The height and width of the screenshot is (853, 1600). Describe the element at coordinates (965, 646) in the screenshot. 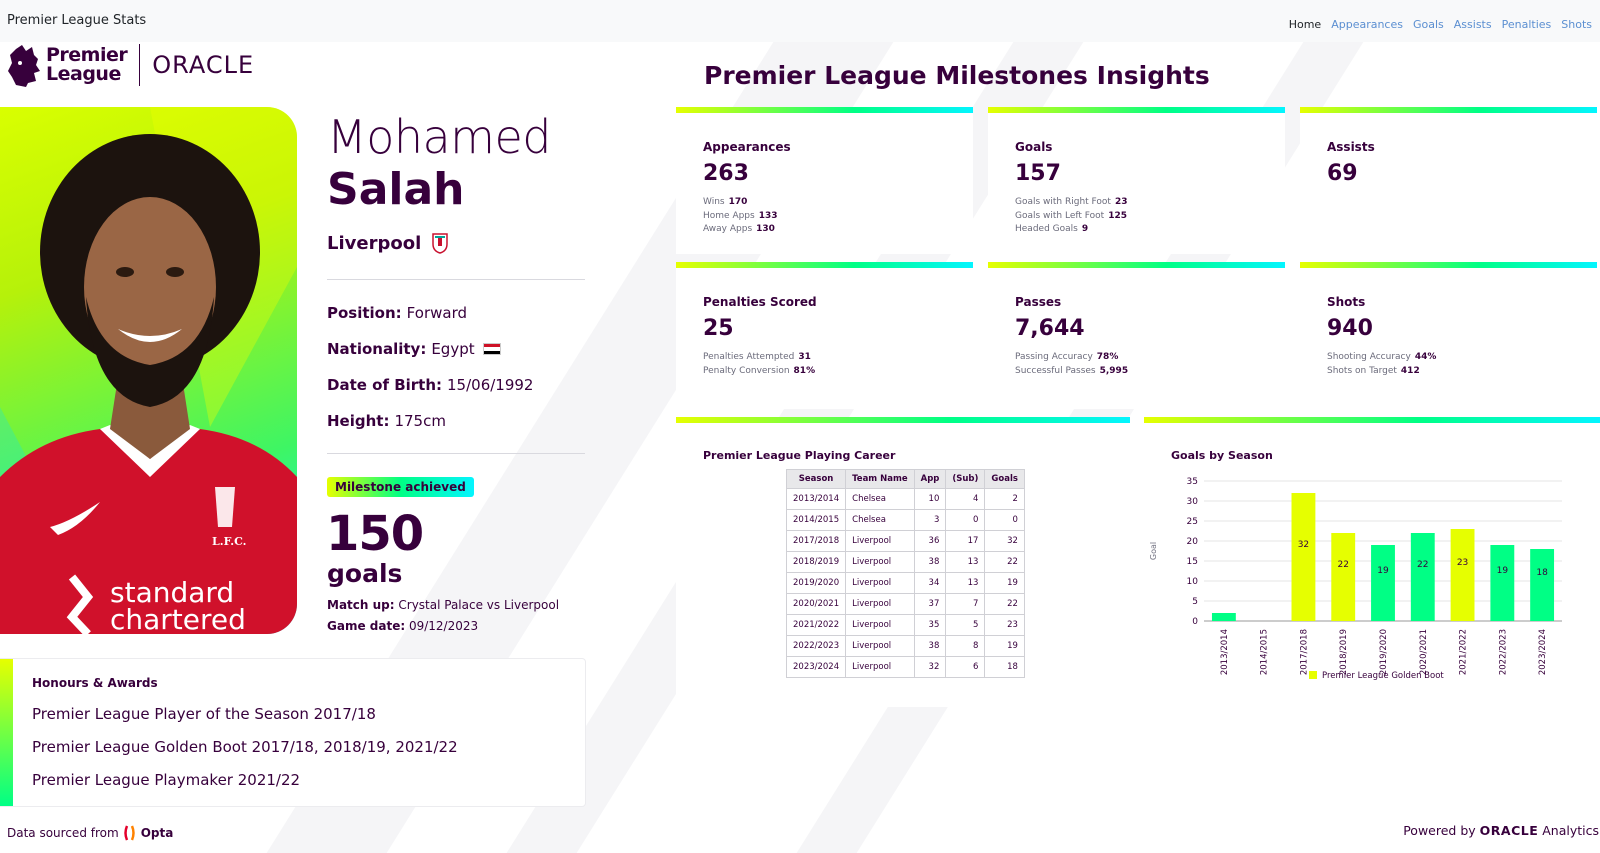

I see `table-cell: 8` at that location.